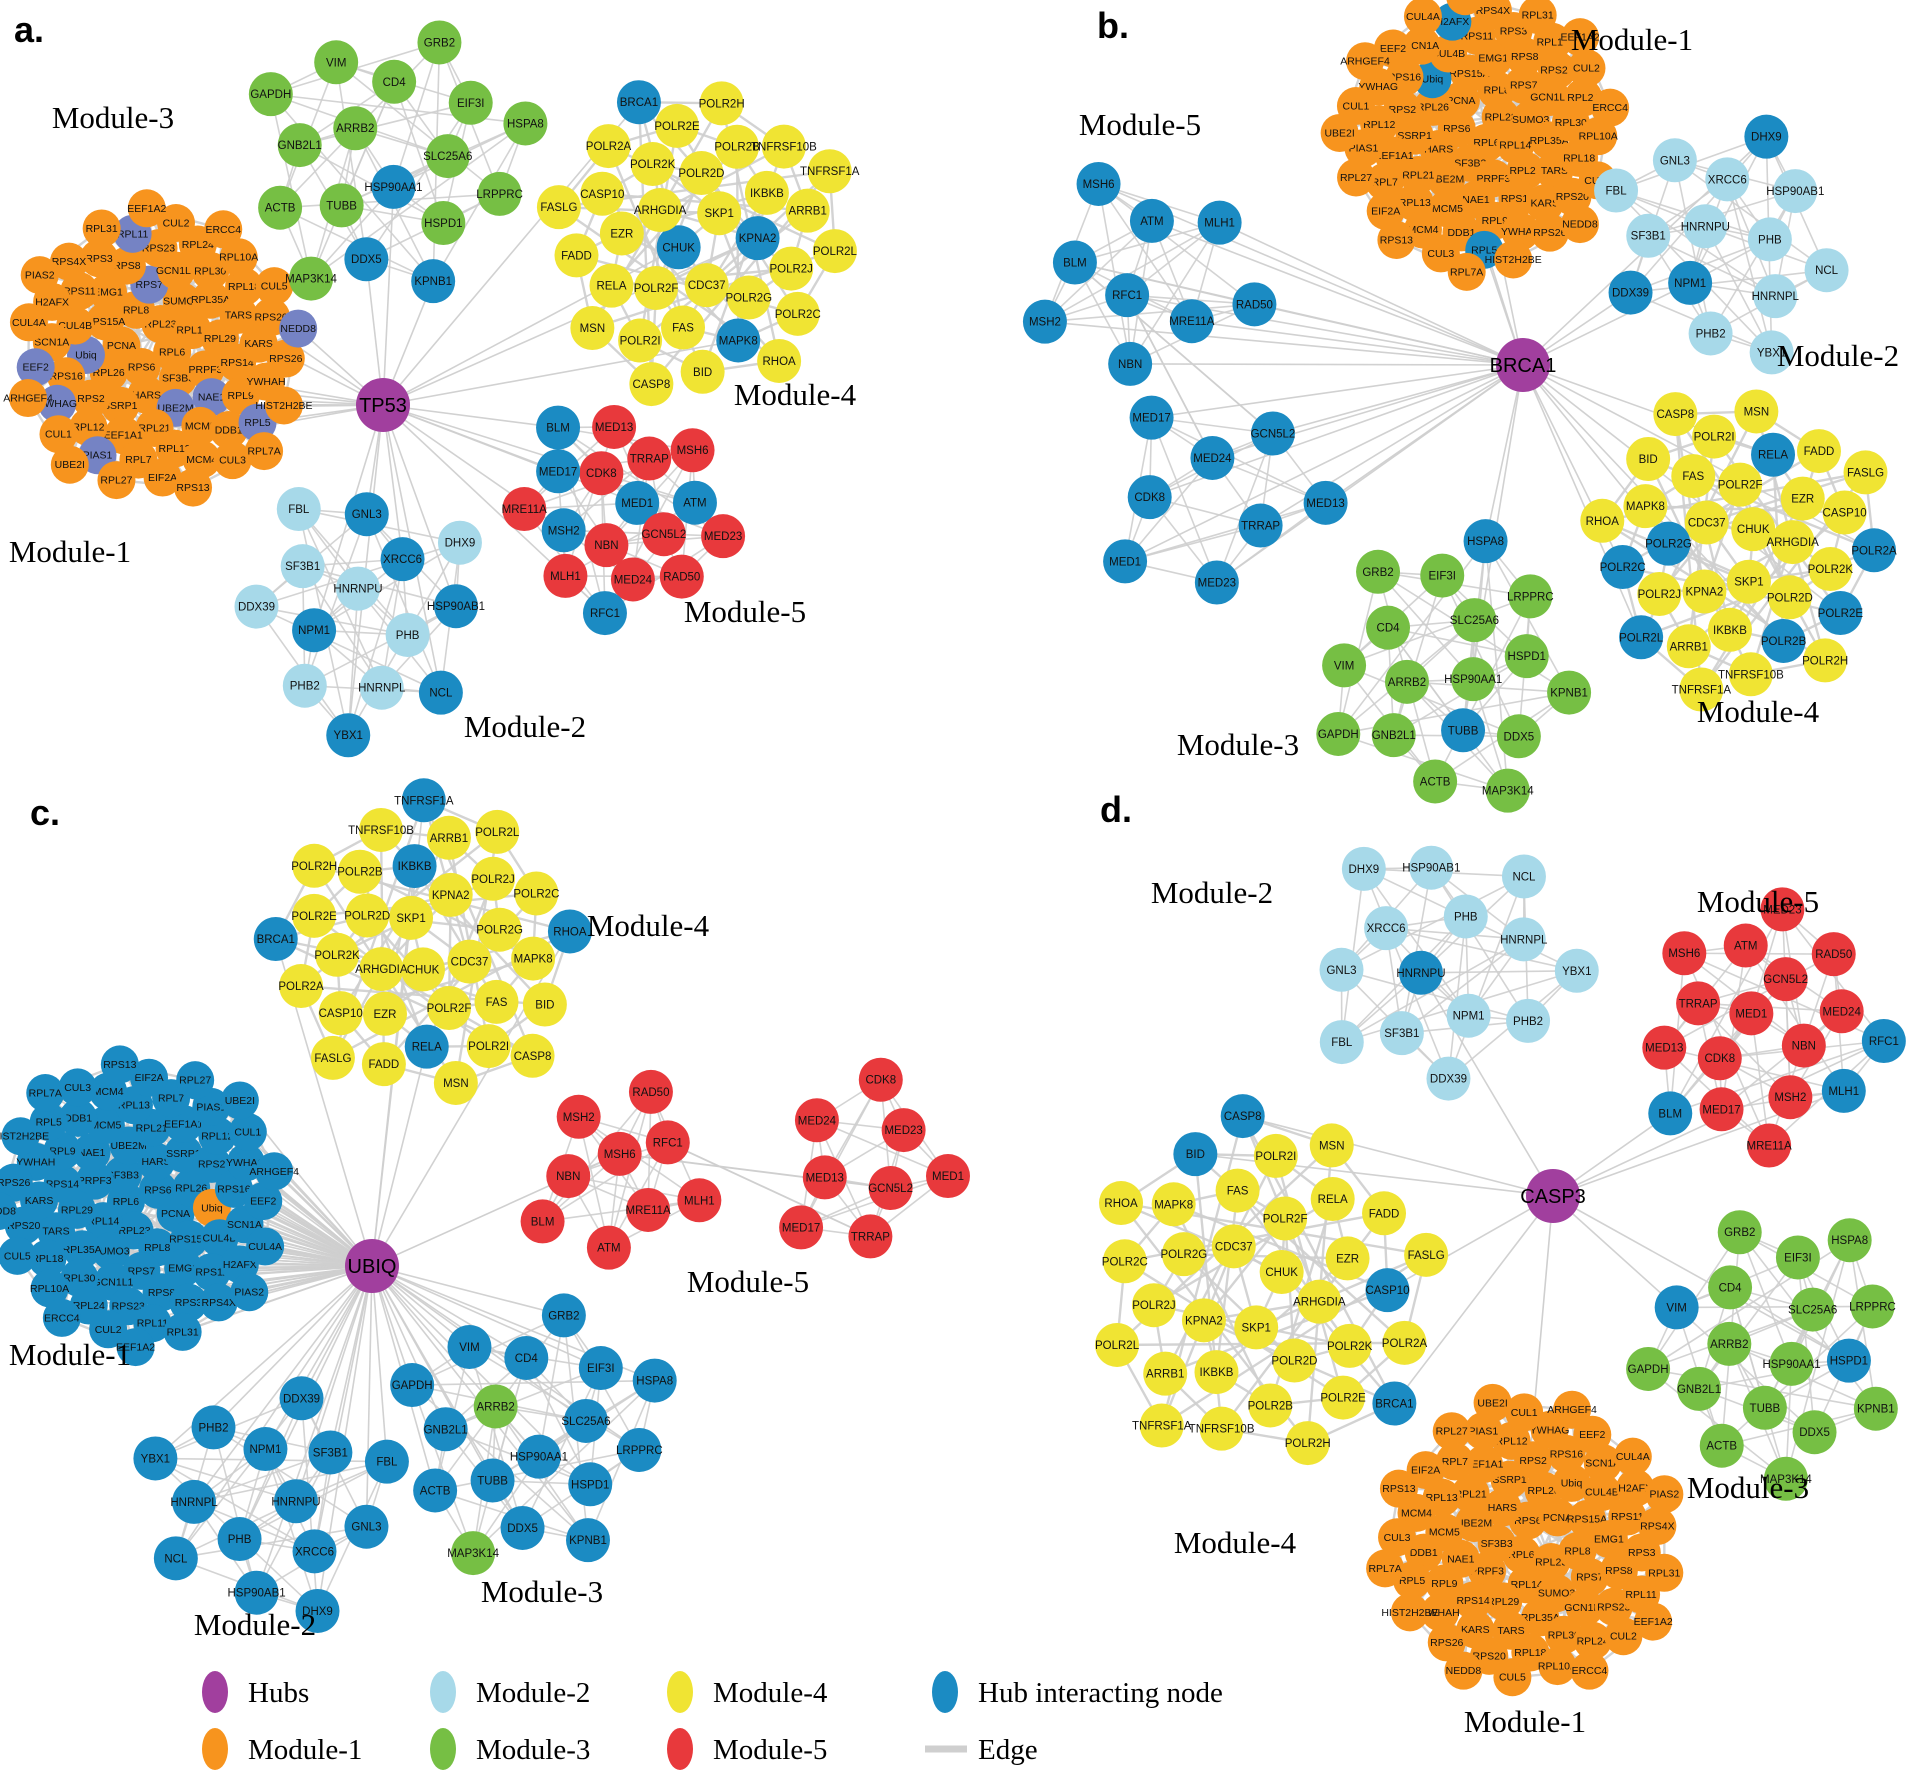  Describe the element at coordinates (656, 287) in the screenshot. I see `node-POLR2F` at that location.